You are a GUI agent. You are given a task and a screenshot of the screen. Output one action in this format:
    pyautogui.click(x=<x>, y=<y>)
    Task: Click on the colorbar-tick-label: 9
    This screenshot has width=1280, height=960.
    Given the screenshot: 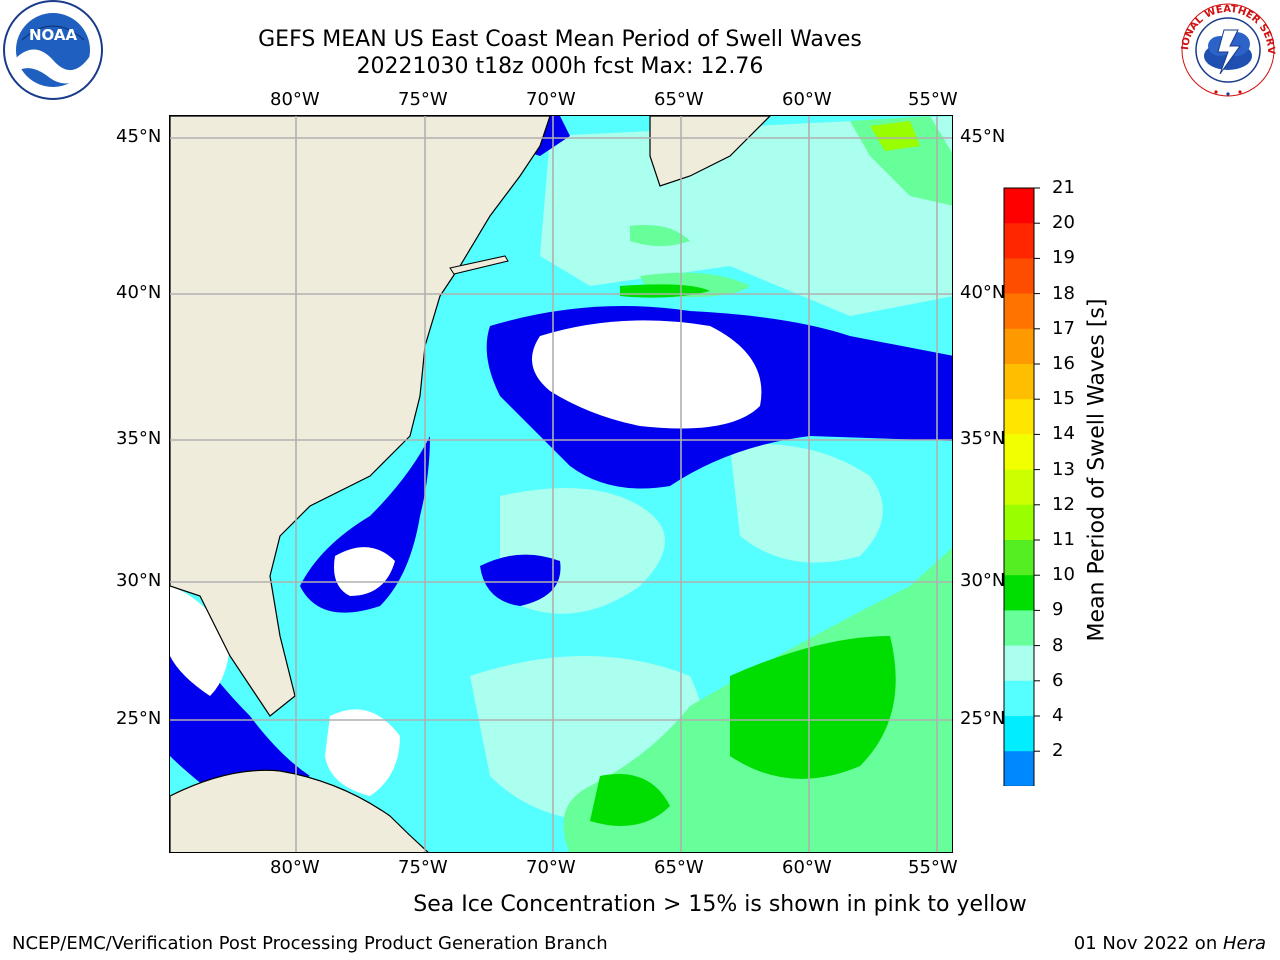 What is the action you would take?
    pyautogui.click(x=1058, y=610)
    